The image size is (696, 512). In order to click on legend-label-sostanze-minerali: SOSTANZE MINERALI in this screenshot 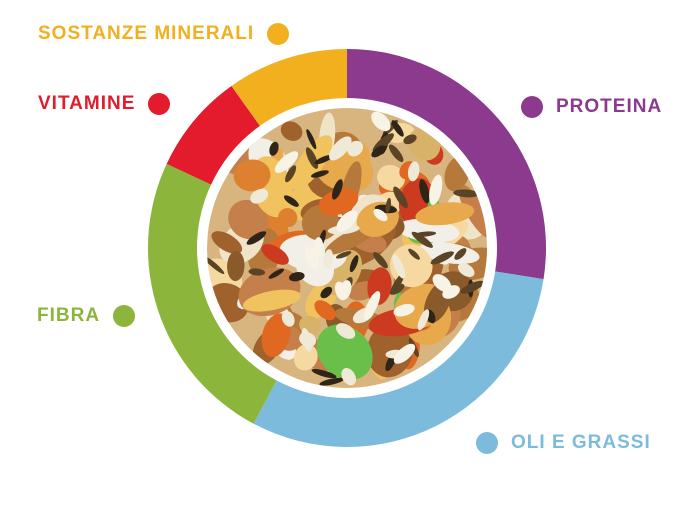, I will do `click(146, 33)`.